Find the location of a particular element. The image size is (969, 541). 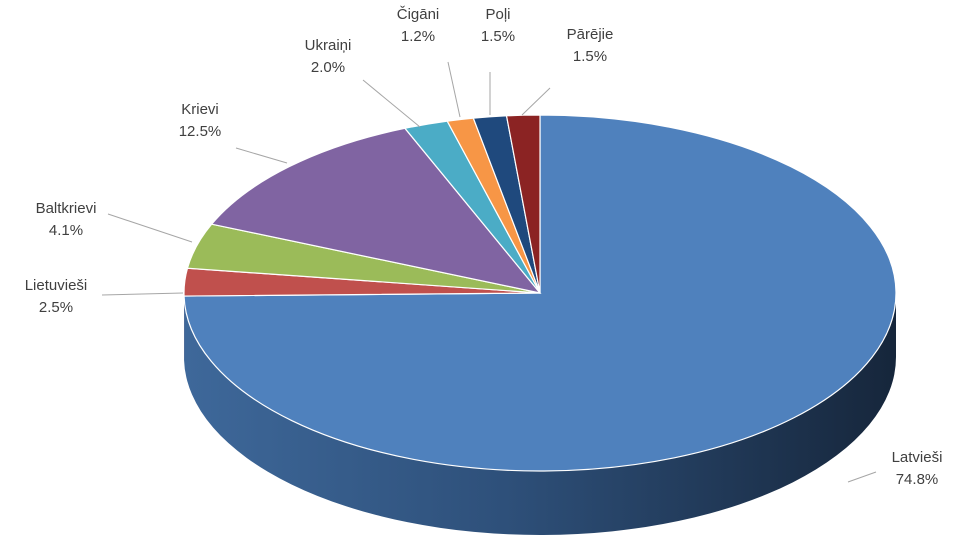

slice-value-latviesi: 74.8% is located at coordinates (917, 479).